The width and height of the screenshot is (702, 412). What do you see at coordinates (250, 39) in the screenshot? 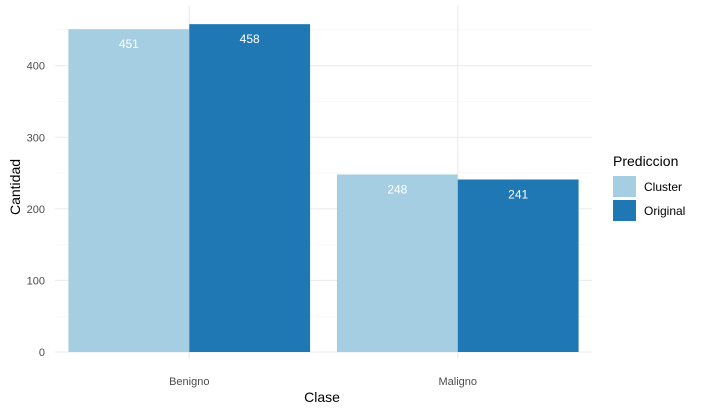
I see `bar-value-label: 458` at bounding box center [250, 39].